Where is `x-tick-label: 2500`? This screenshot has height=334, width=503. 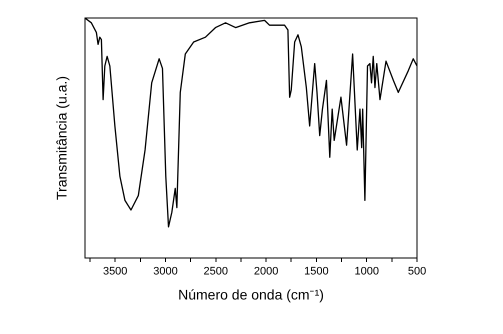 x-tick-label: 2500 is located at coordinates (216, 272).